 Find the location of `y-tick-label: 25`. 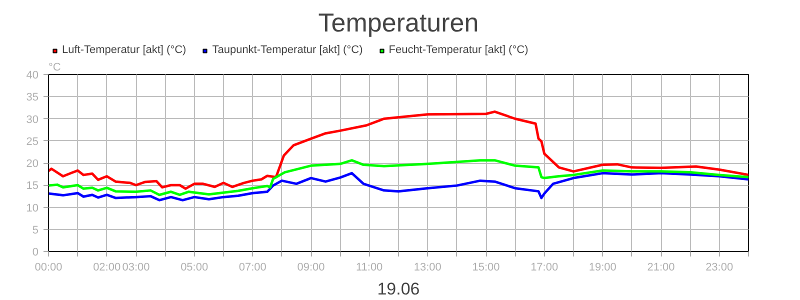

y-tick-label: 25 is located at coordinates (32, 142).